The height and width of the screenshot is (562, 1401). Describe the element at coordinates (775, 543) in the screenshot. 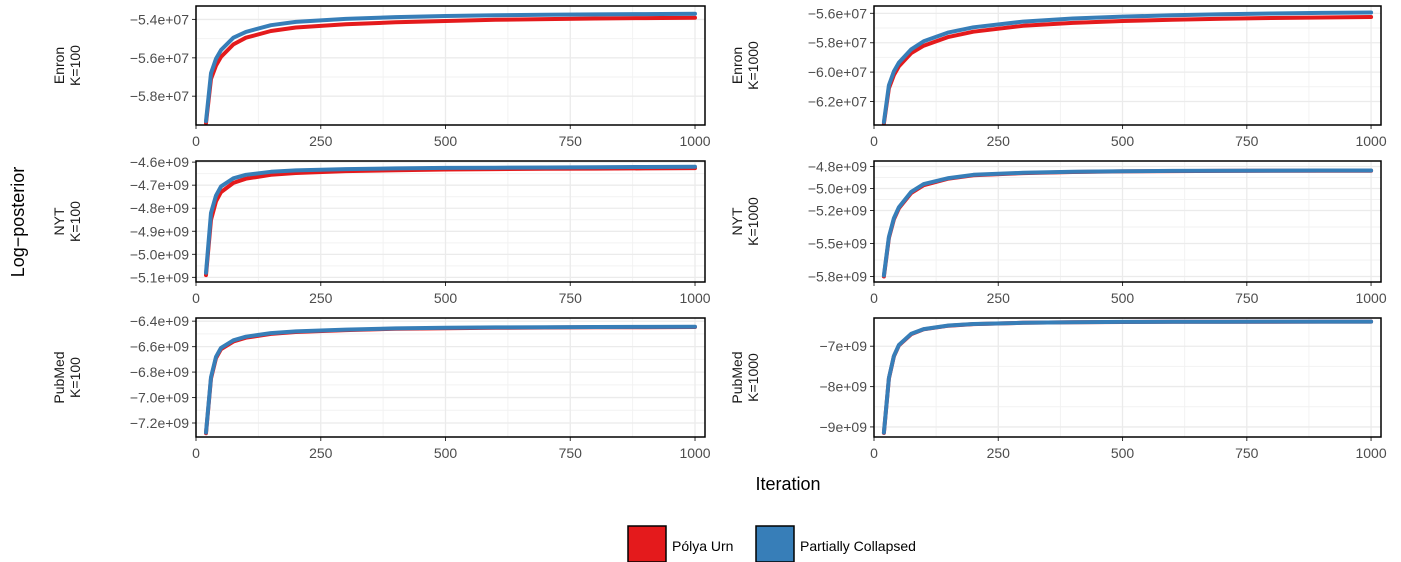

I see `legend-key-partially-collapsed` at that location.